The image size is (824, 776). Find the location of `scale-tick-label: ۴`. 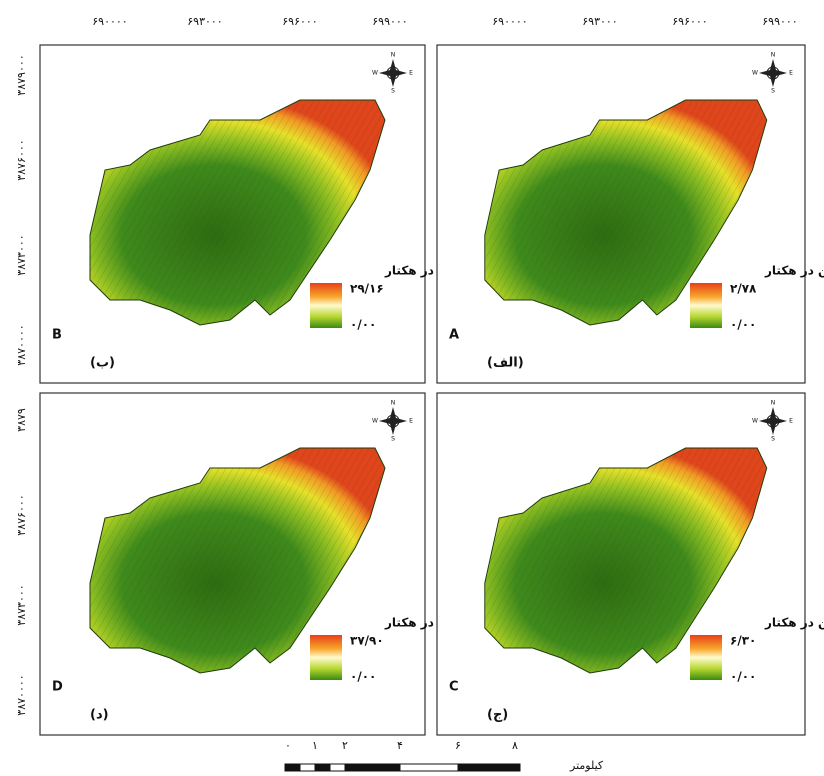

scale-tick-label: ۴ is located at coordinates (400, 745).